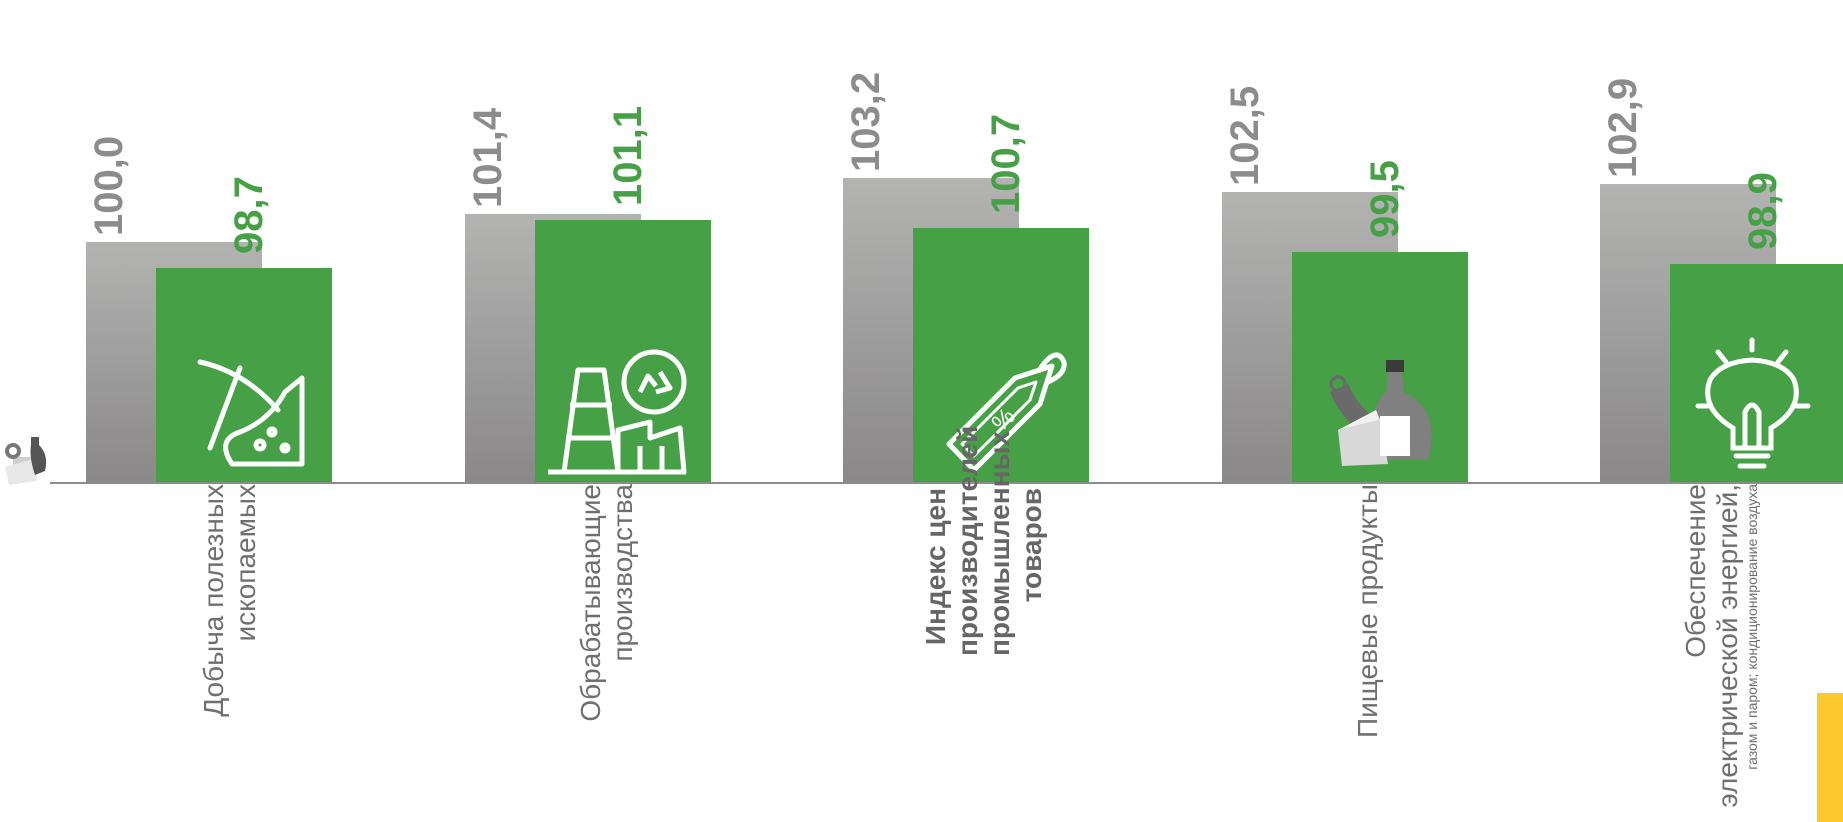 The height and width of the screenshot is (822, 1843). Describe the element at coordinates (251, 413) in the screenshot. I see `pickaxe-icon` at that location.